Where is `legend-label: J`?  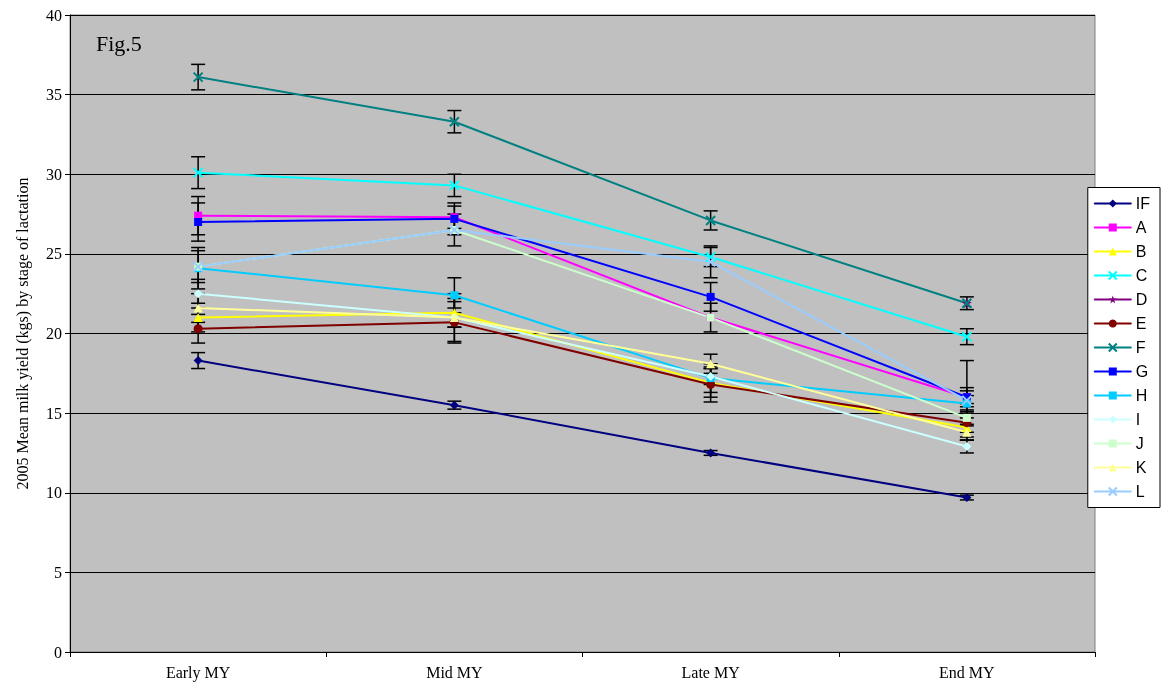
legend-label: J is located at coordinates (1139, 443).